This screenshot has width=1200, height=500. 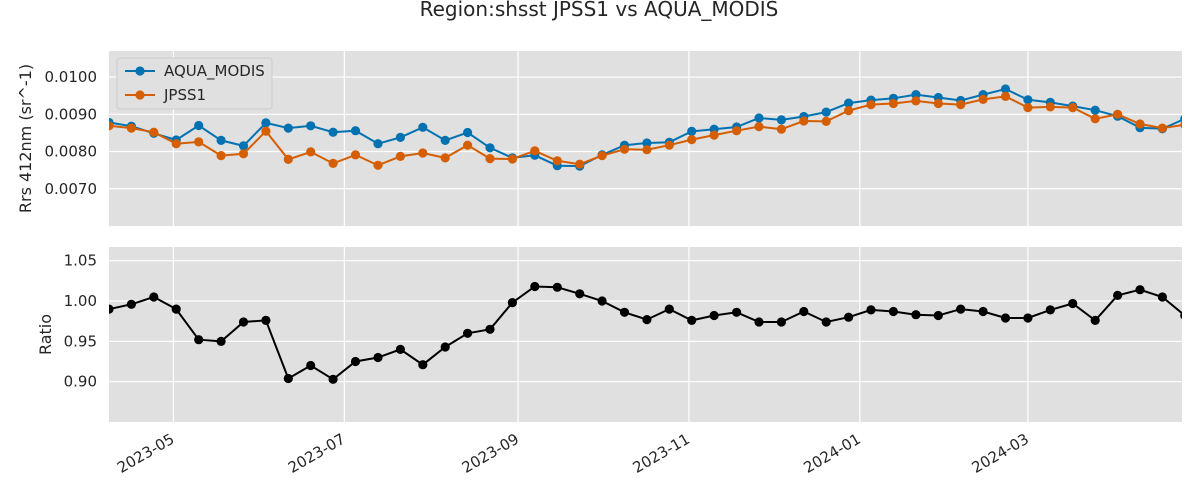 I want to click on y-tick-label: 0.0090, so click(x=71, y=114).